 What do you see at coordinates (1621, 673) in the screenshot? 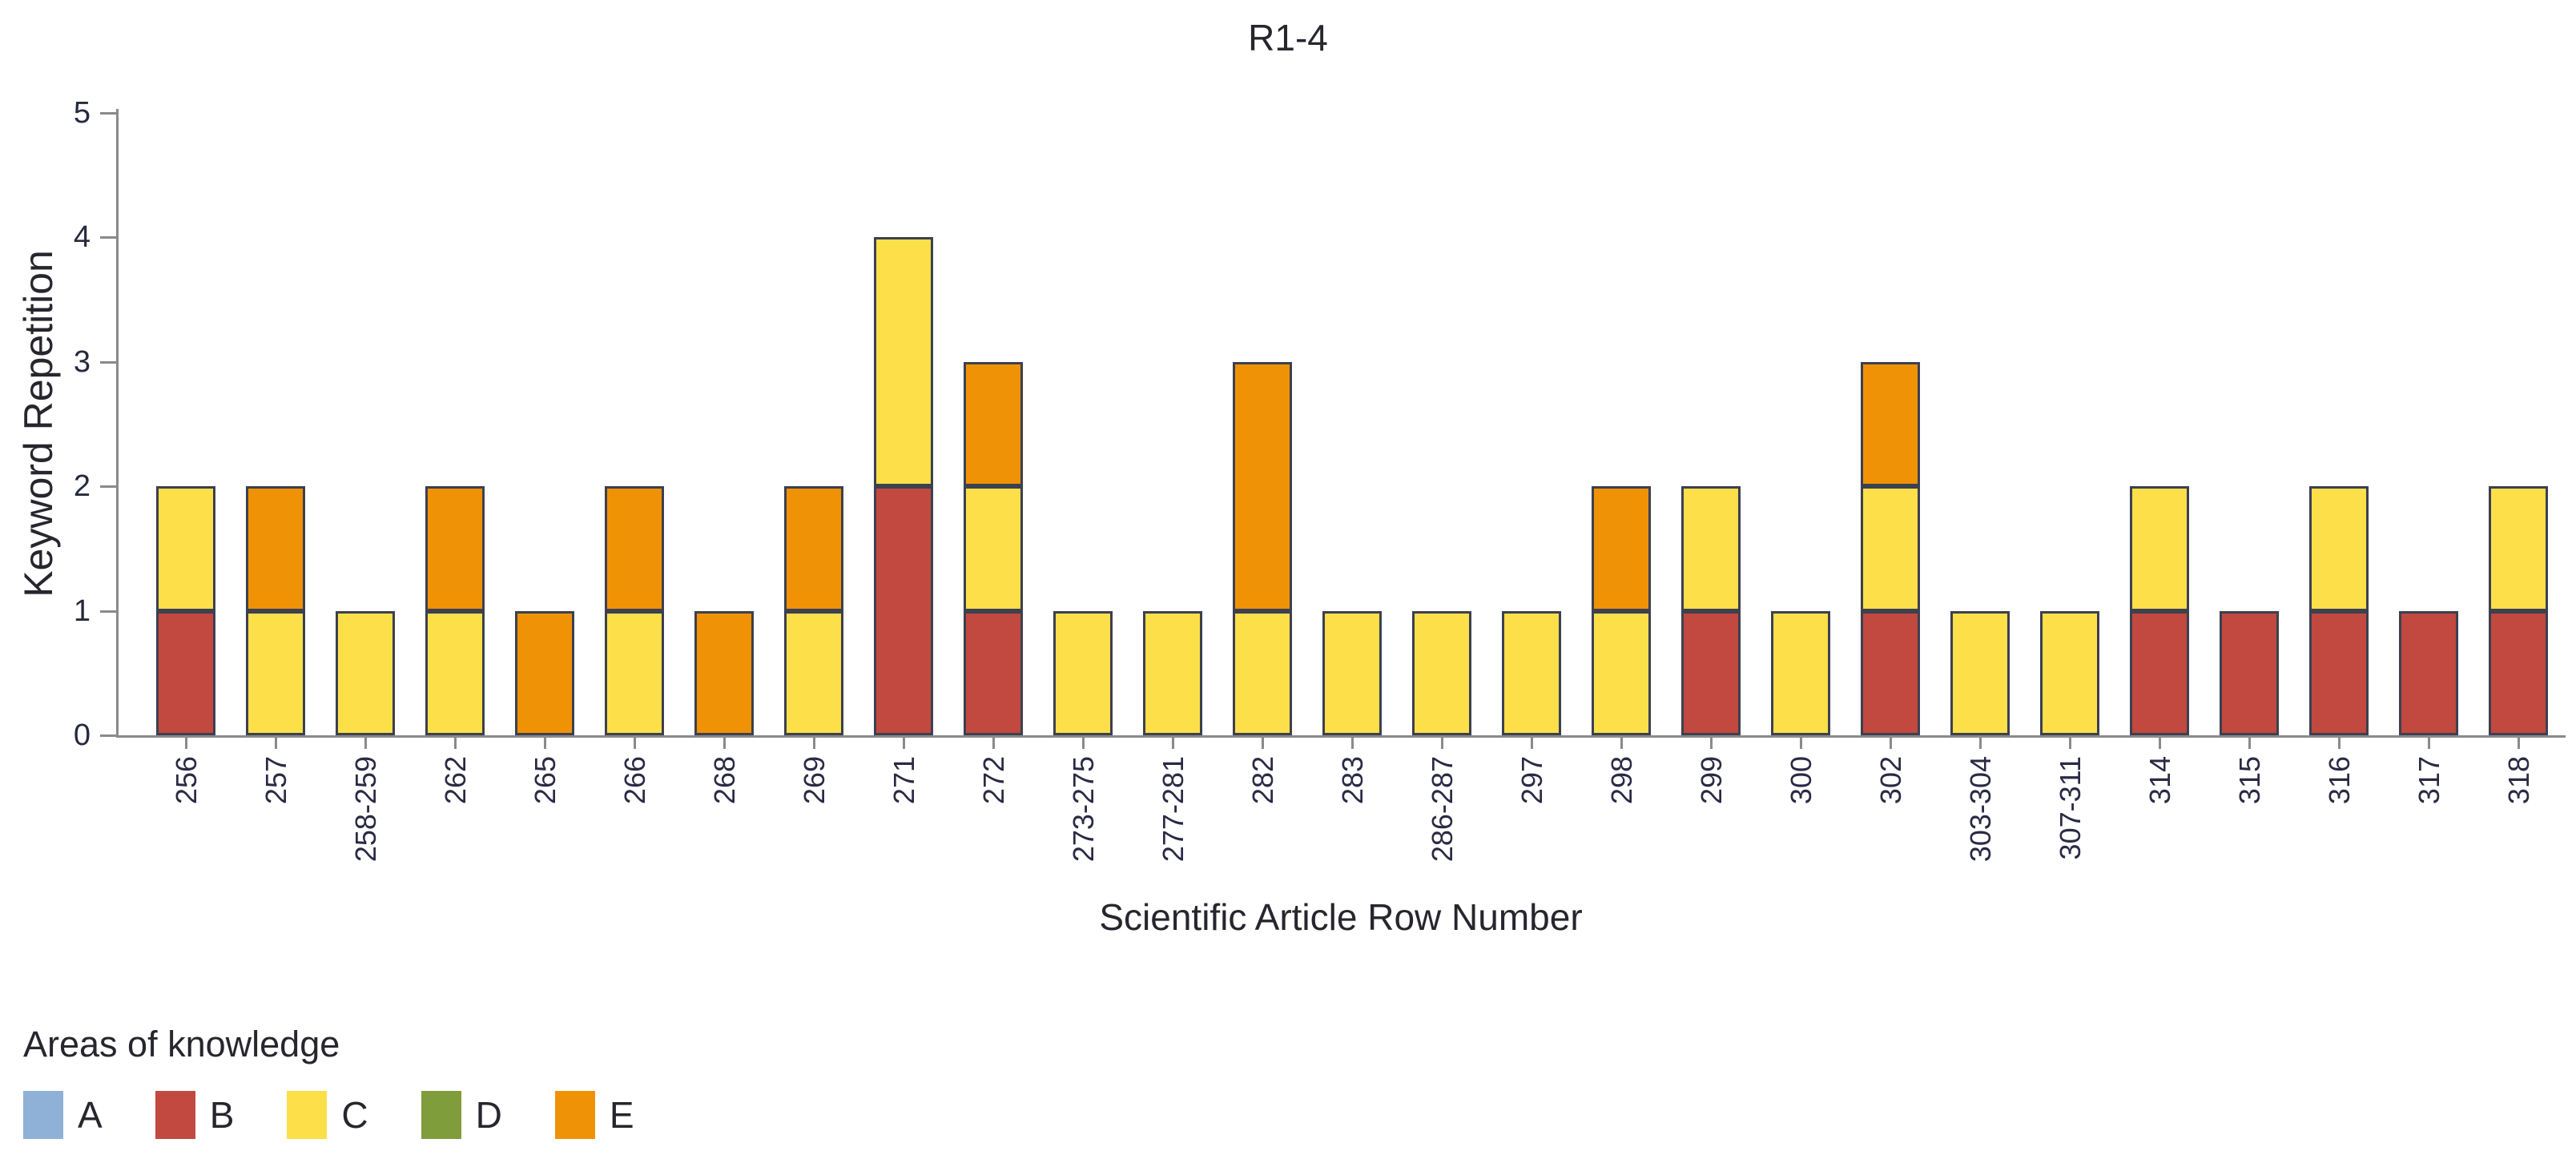
I see `bar-298-segment-C` at bounding box center [1621, 673].